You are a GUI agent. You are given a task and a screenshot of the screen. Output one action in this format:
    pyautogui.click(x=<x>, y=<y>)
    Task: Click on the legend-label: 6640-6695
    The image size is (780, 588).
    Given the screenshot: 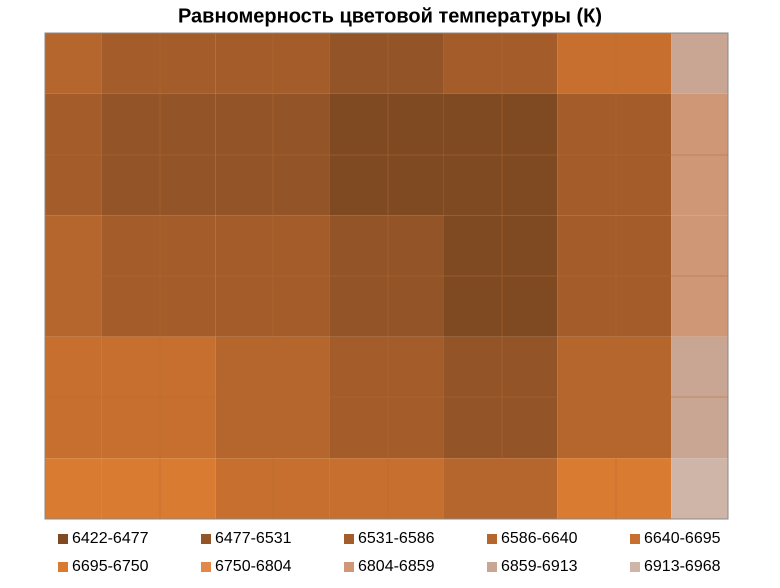 What is the action you would take?
    pyautogui.click(x=682, y=538)
    